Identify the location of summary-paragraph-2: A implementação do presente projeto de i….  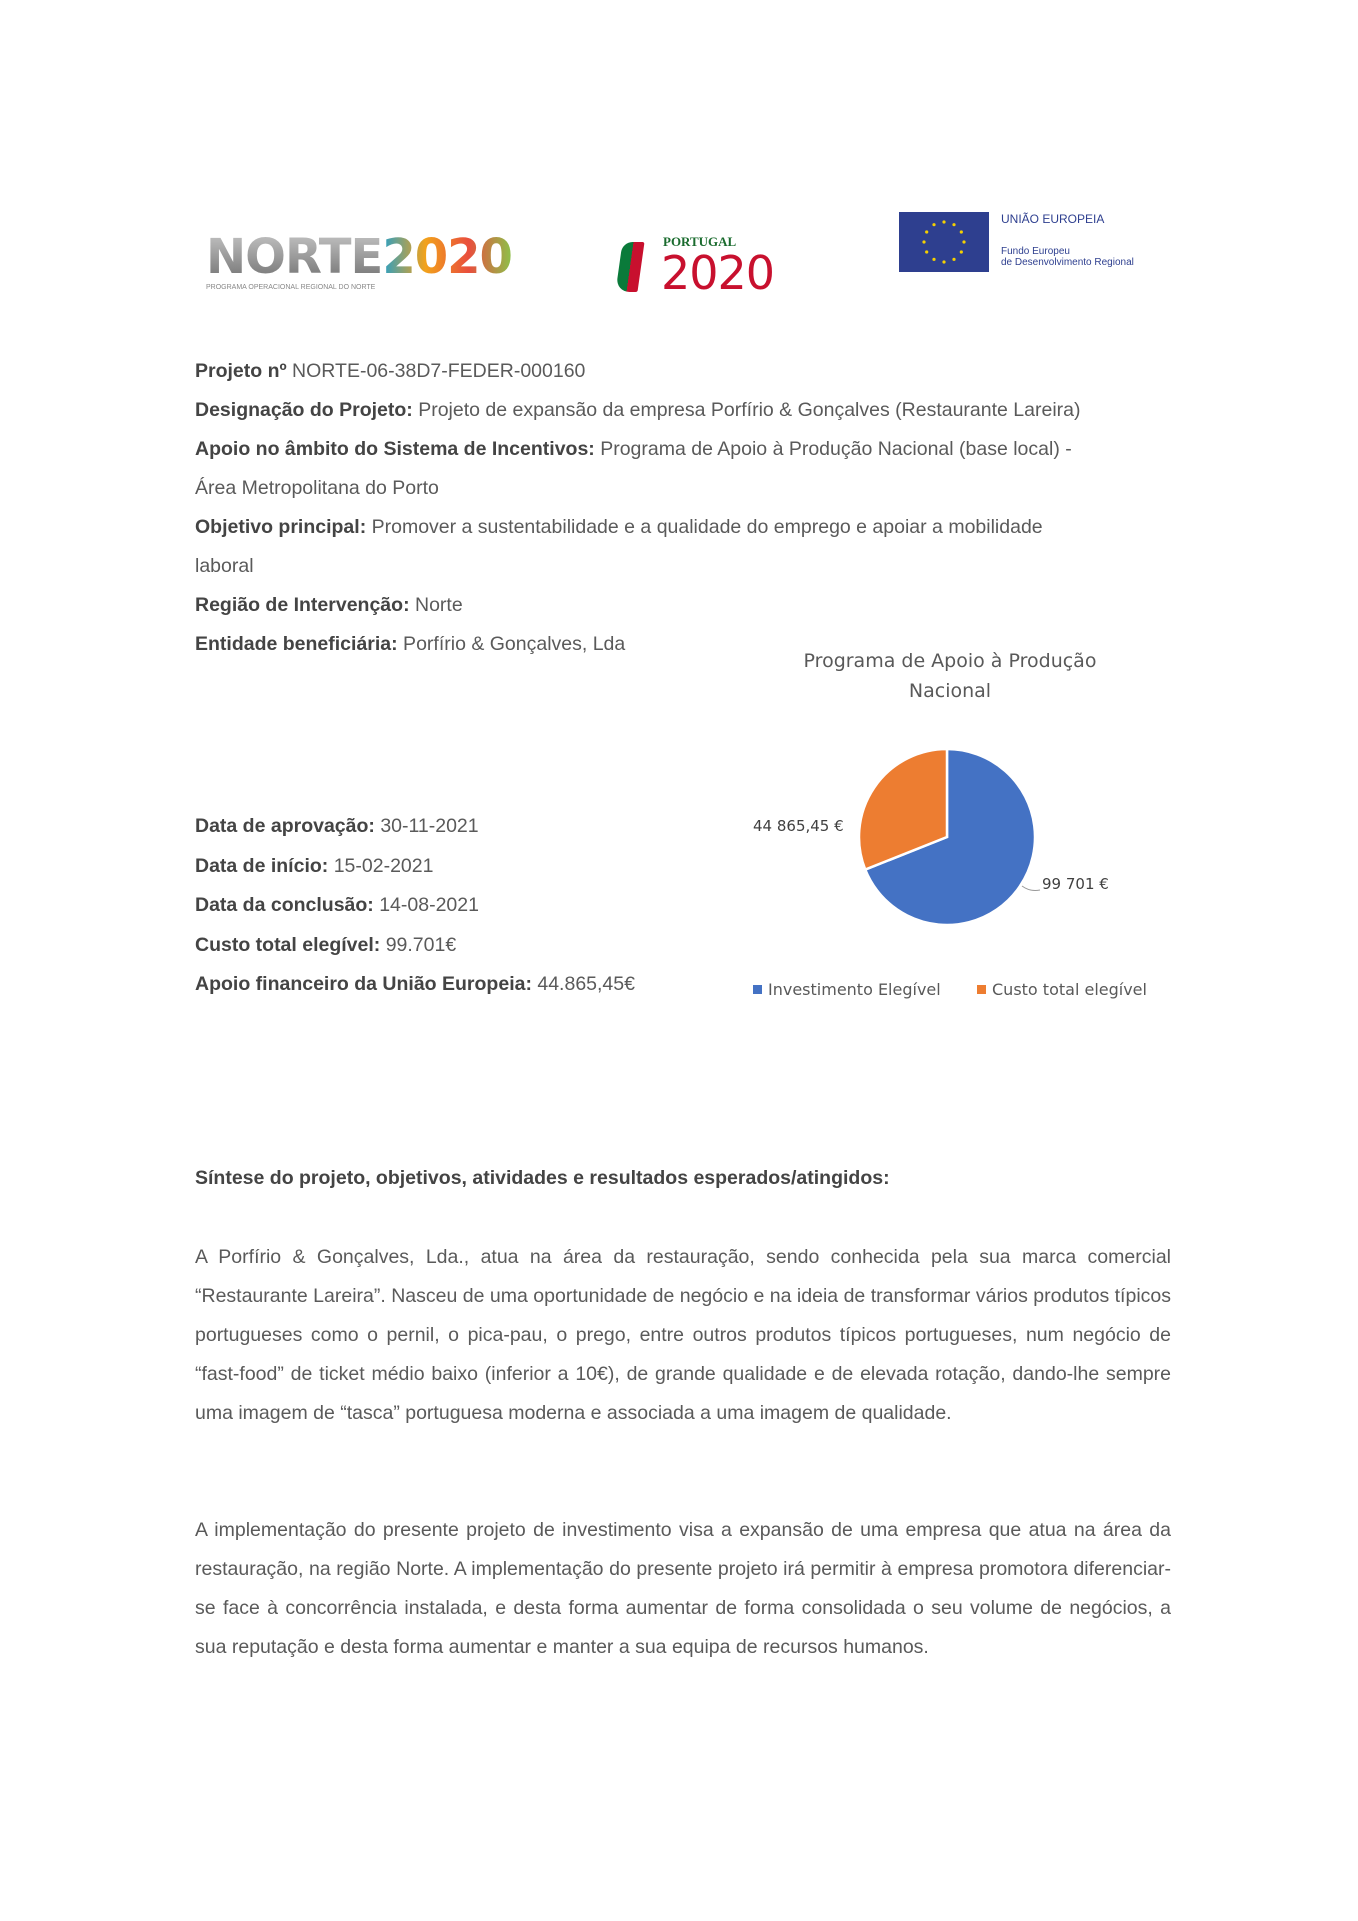
(683, 1588).